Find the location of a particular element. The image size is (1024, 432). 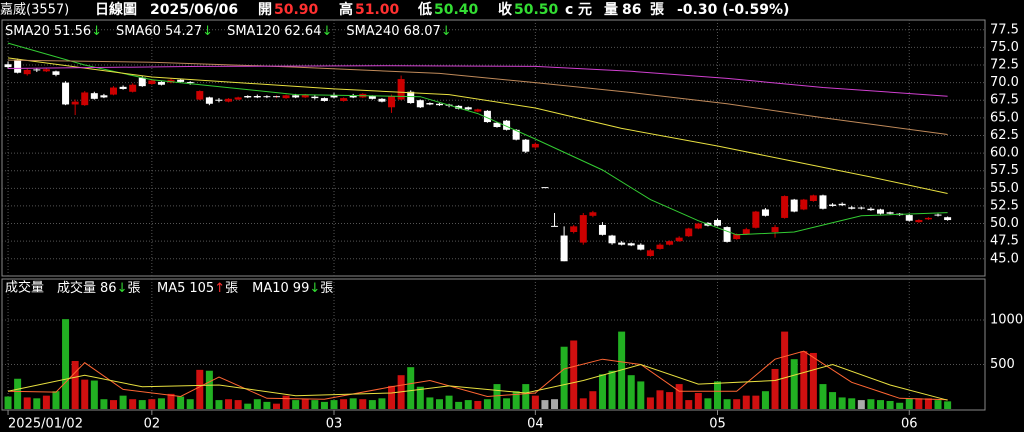

x-tick-label: 06 is located at coordinates (909, 424).